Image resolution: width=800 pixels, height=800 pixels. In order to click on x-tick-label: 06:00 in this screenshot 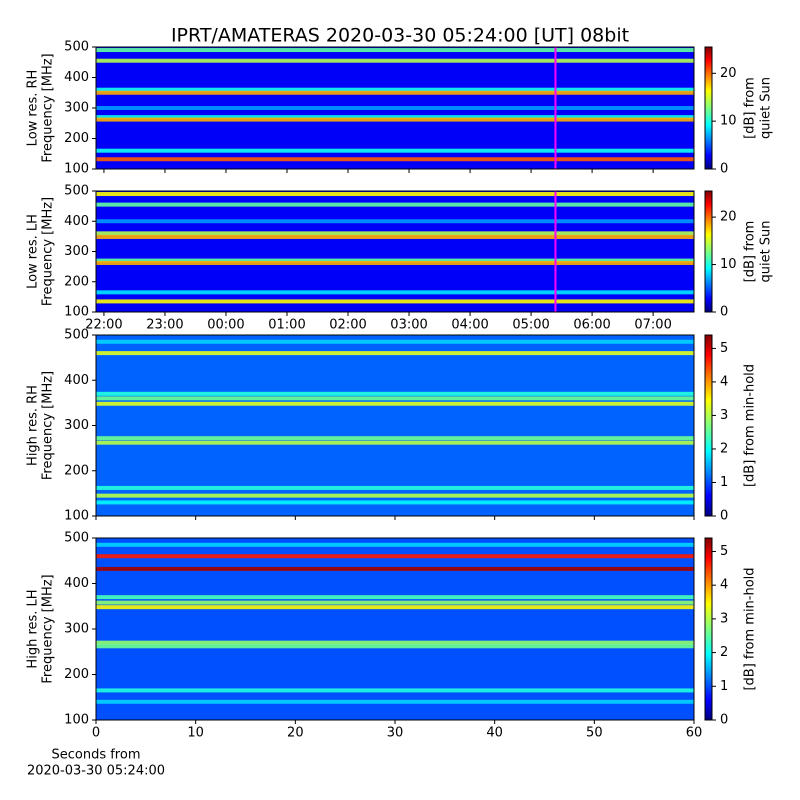, I will do `click(591, 325)`.